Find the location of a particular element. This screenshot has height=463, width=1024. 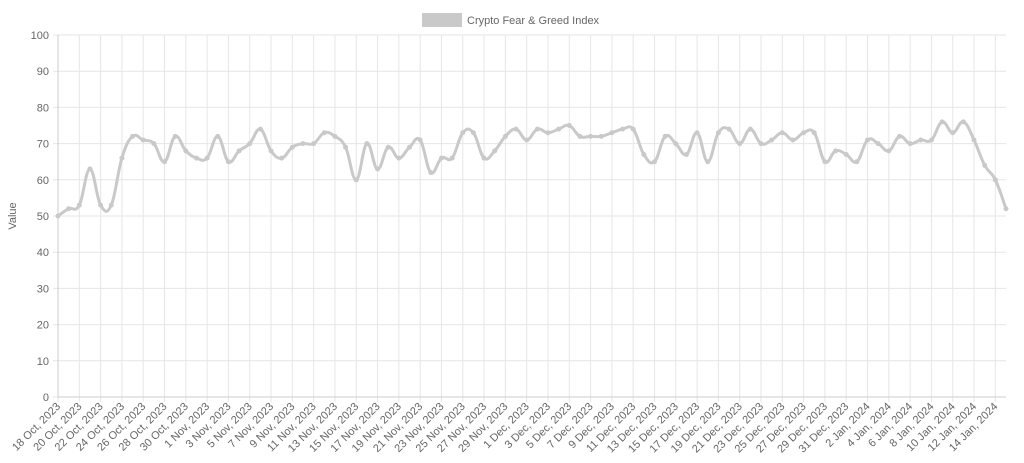

y-tick-label: 100 is located at coordinates (40, 36).